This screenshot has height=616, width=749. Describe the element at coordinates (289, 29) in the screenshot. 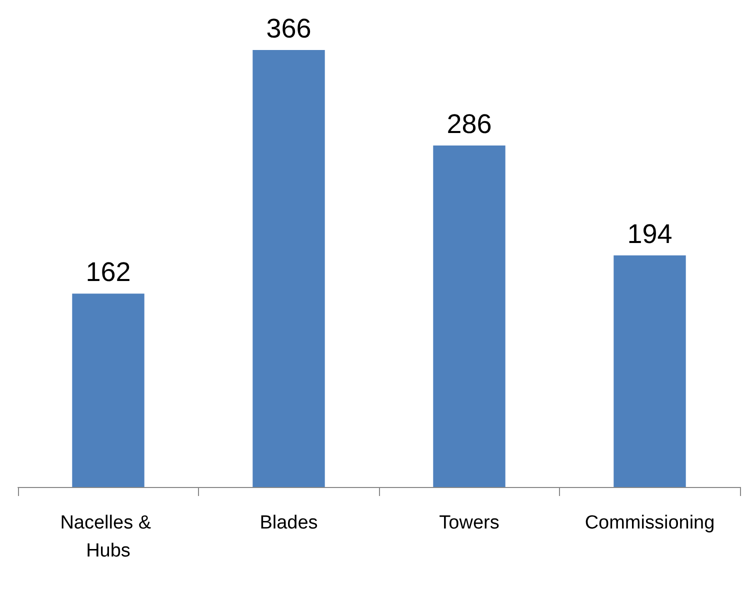

I see `data-label: 366` at that location.